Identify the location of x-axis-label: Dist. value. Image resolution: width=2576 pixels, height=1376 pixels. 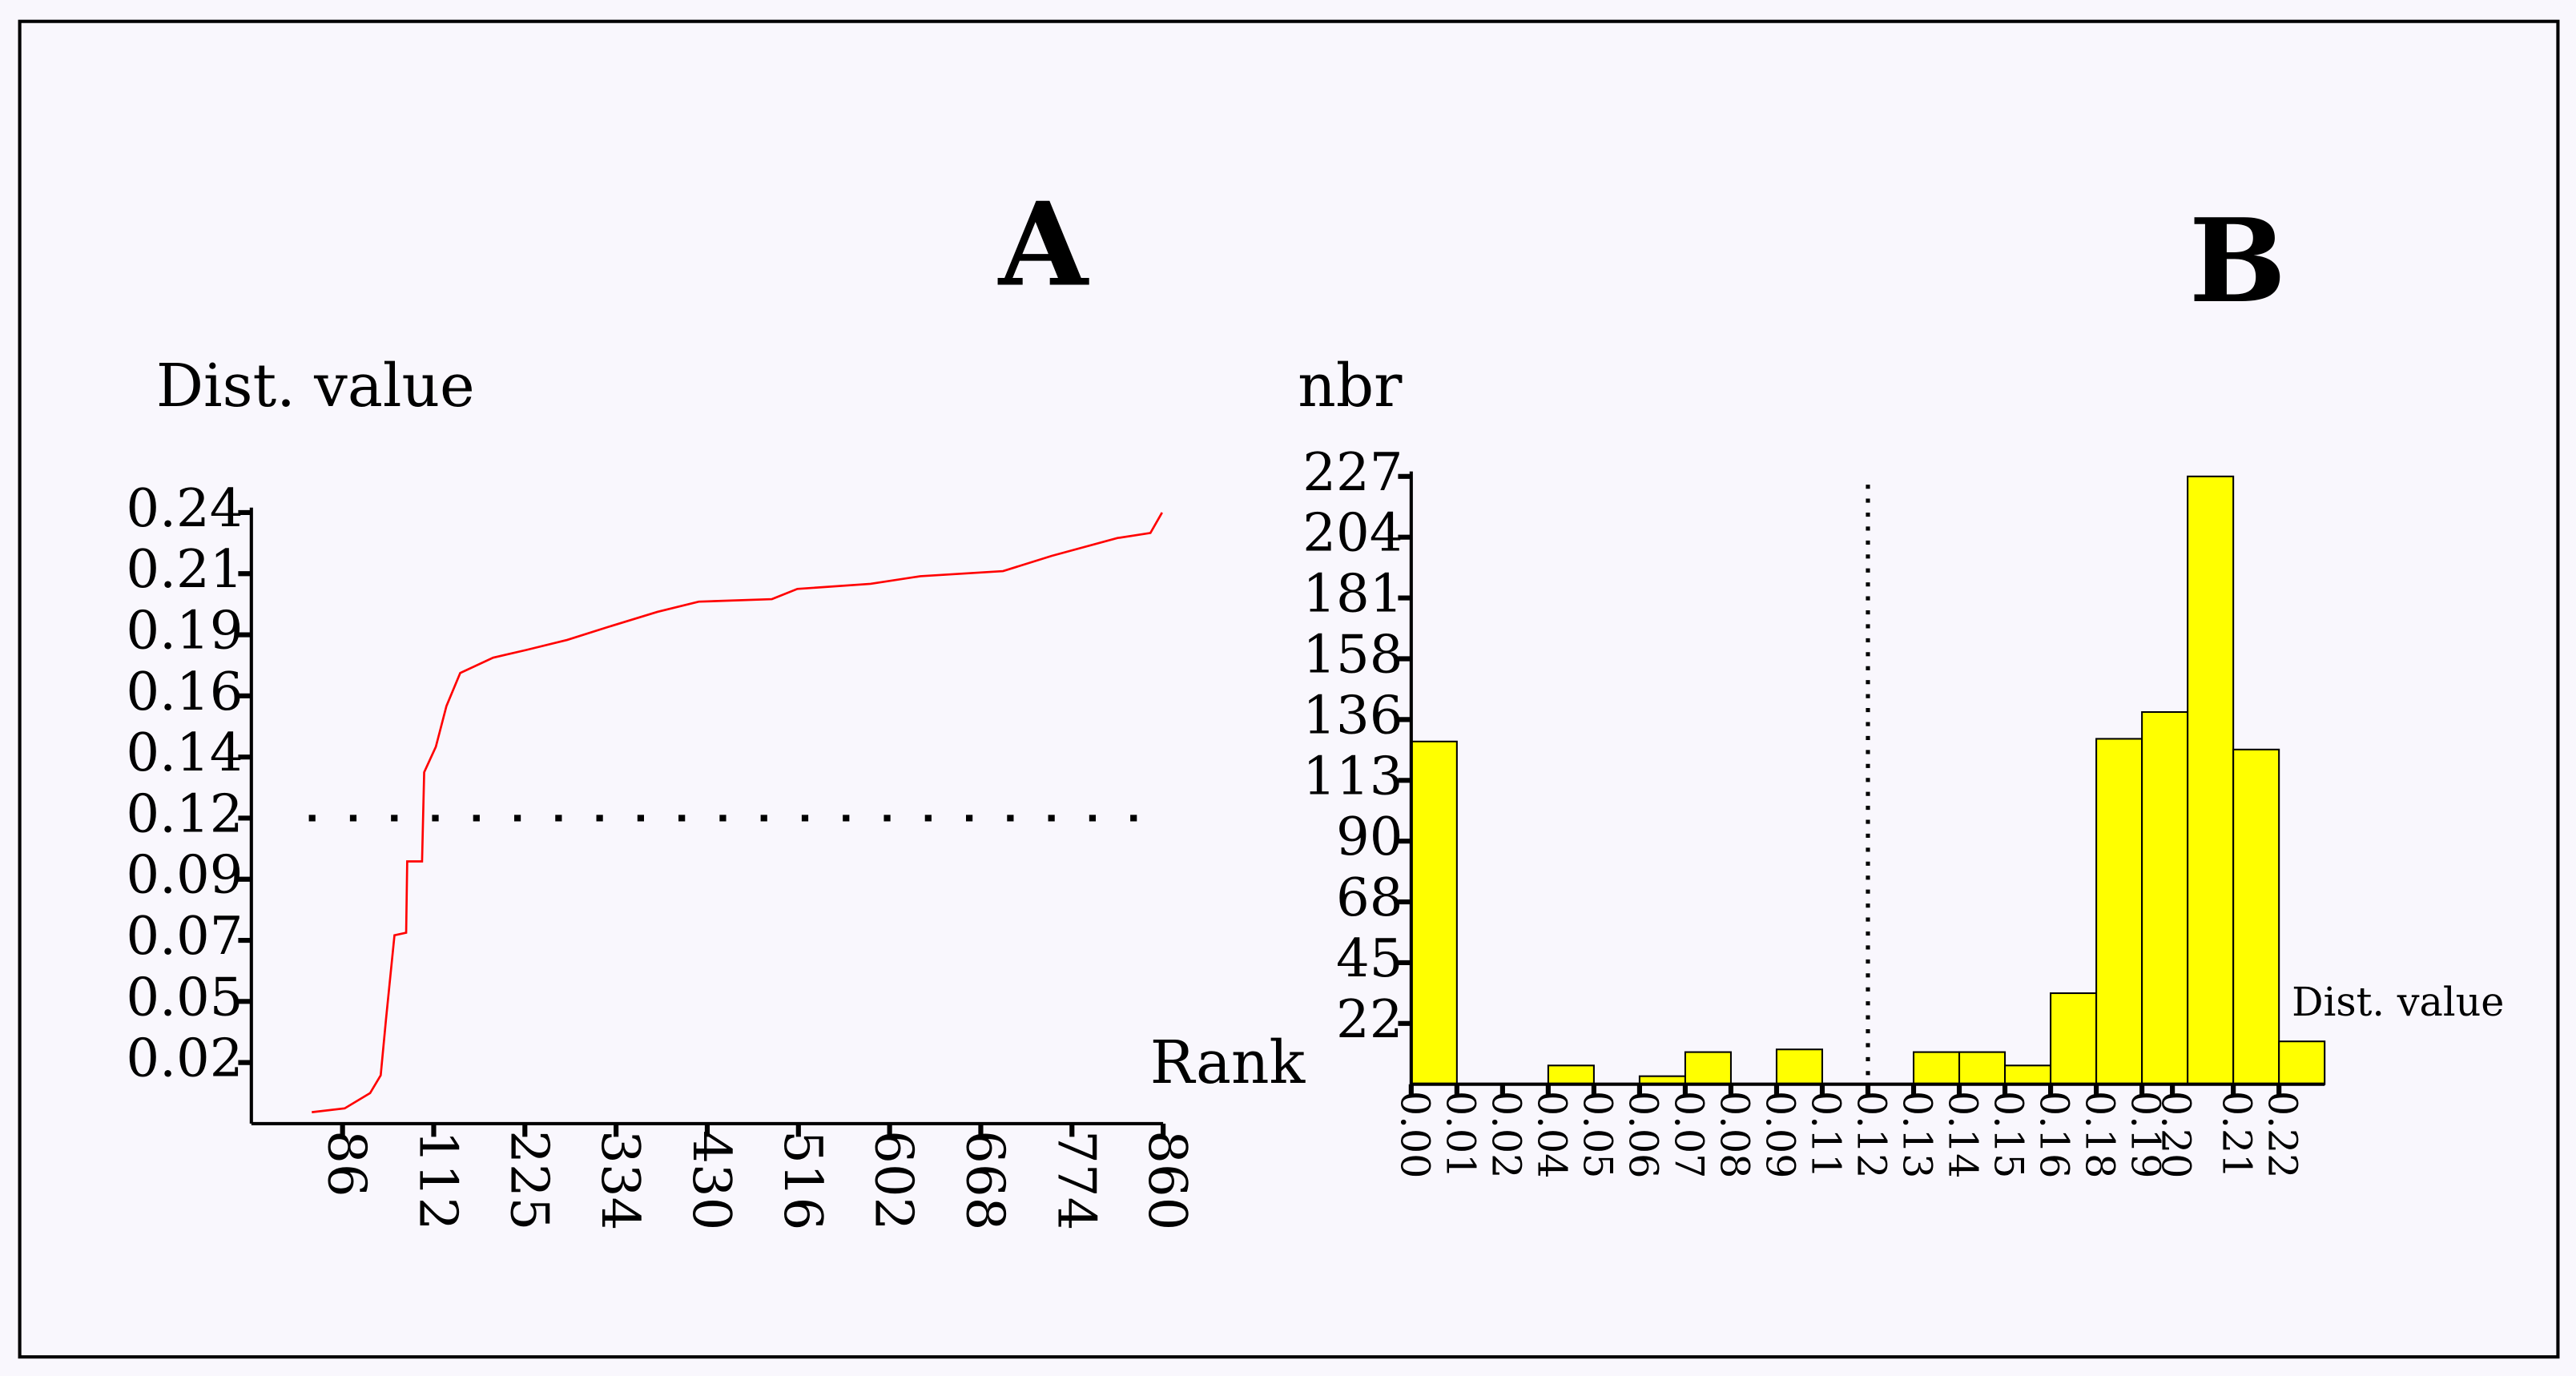
(2398, 1002).